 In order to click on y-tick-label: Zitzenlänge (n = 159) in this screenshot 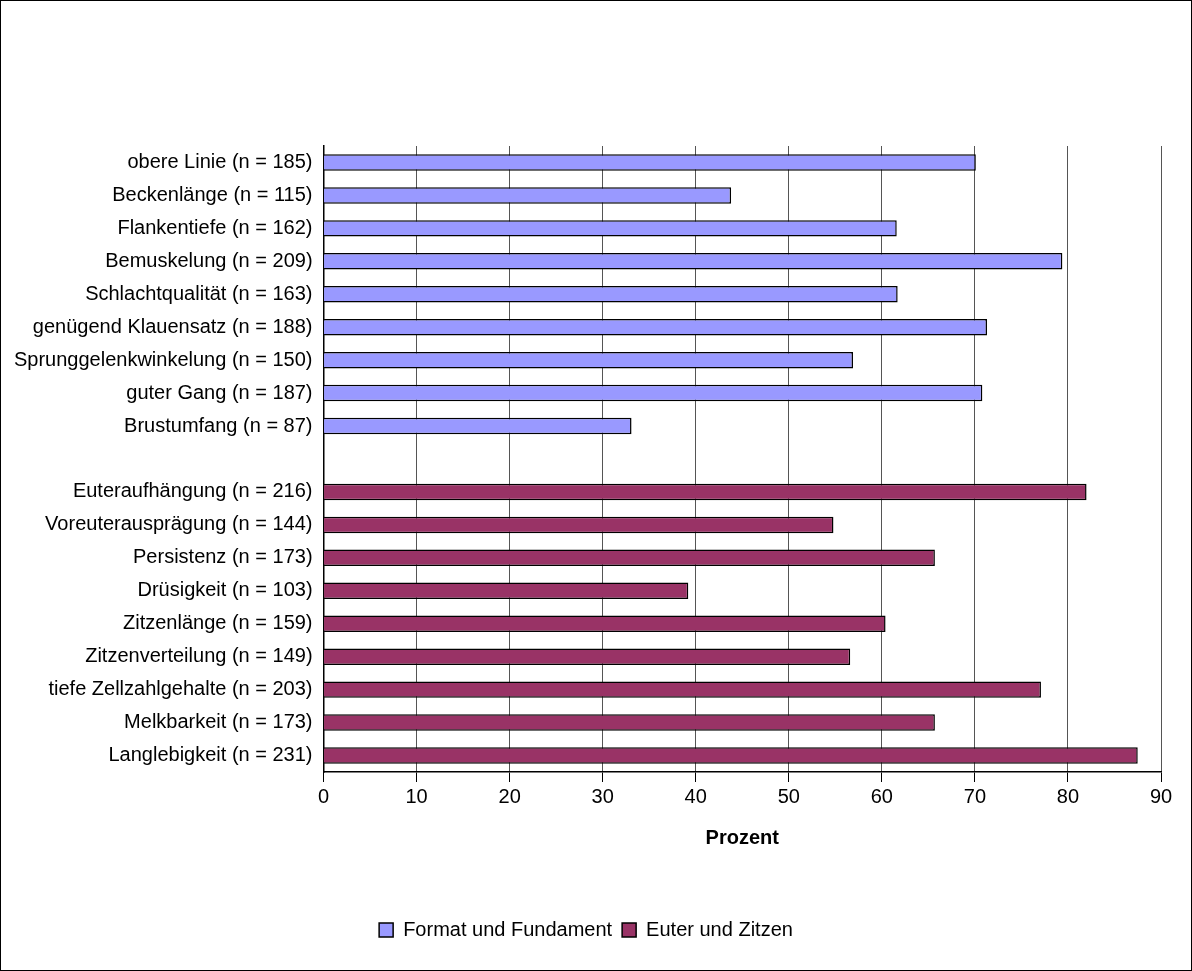, I will do `click(217, 622)`.